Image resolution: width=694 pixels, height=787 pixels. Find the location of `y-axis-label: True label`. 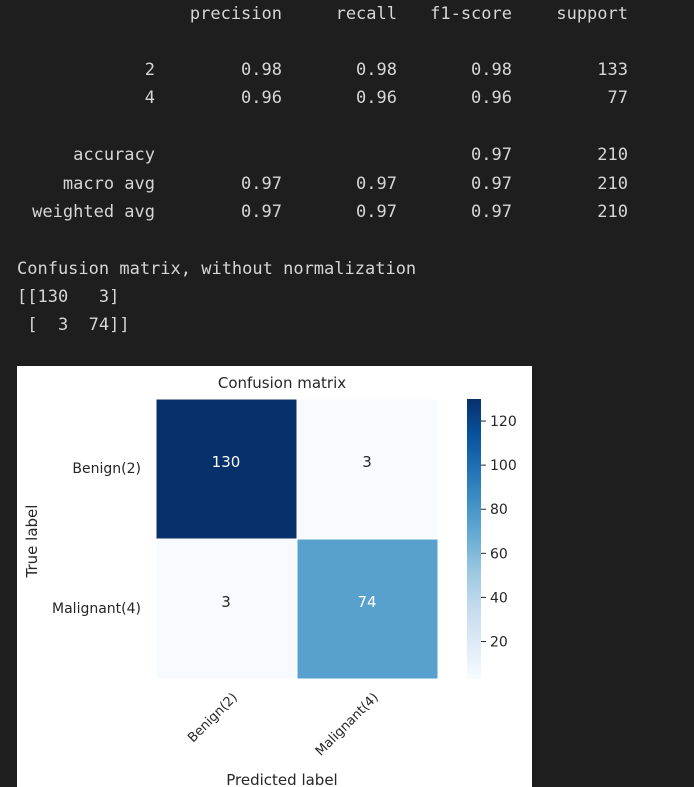

y-axis-label: True label is located at coordinates (32, 542).